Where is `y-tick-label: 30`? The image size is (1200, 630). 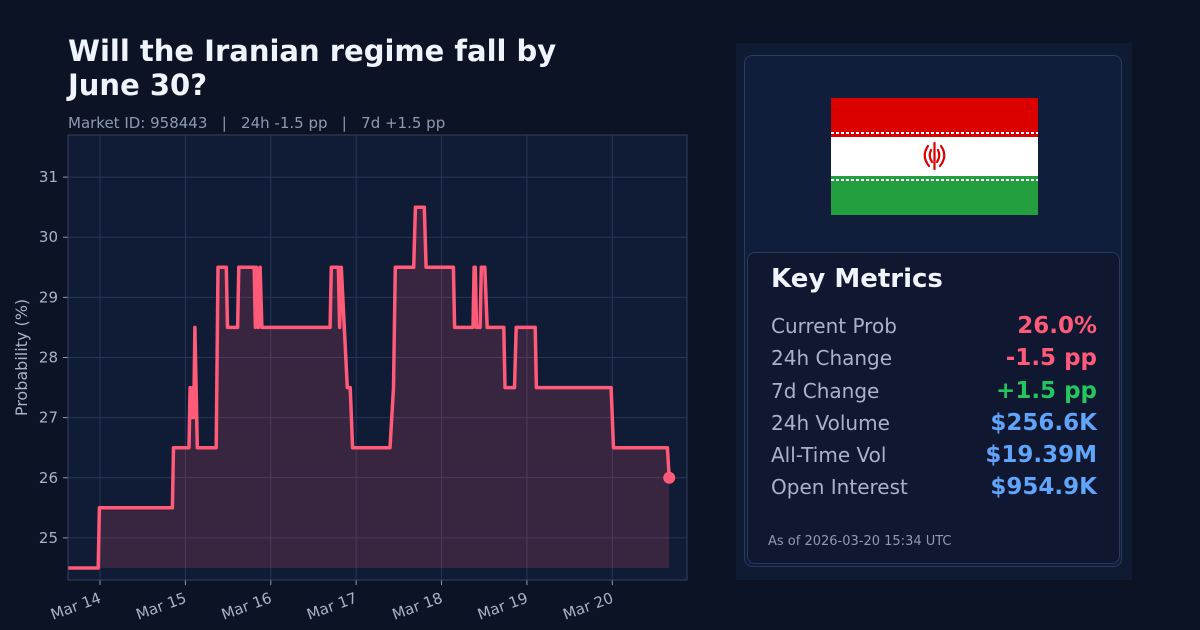 y-tick-label: 30 is located at coordinates (48, 237).